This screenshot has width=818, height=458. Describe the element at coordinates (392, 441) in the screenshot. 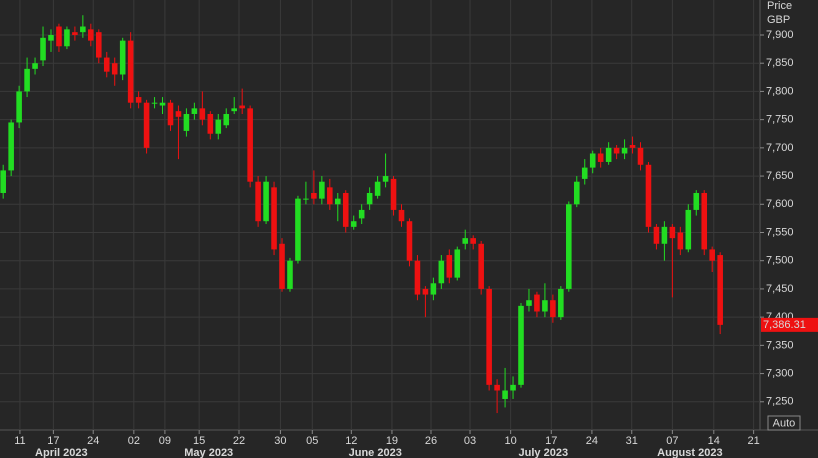

I see `x-tick-label: 19` at that location.